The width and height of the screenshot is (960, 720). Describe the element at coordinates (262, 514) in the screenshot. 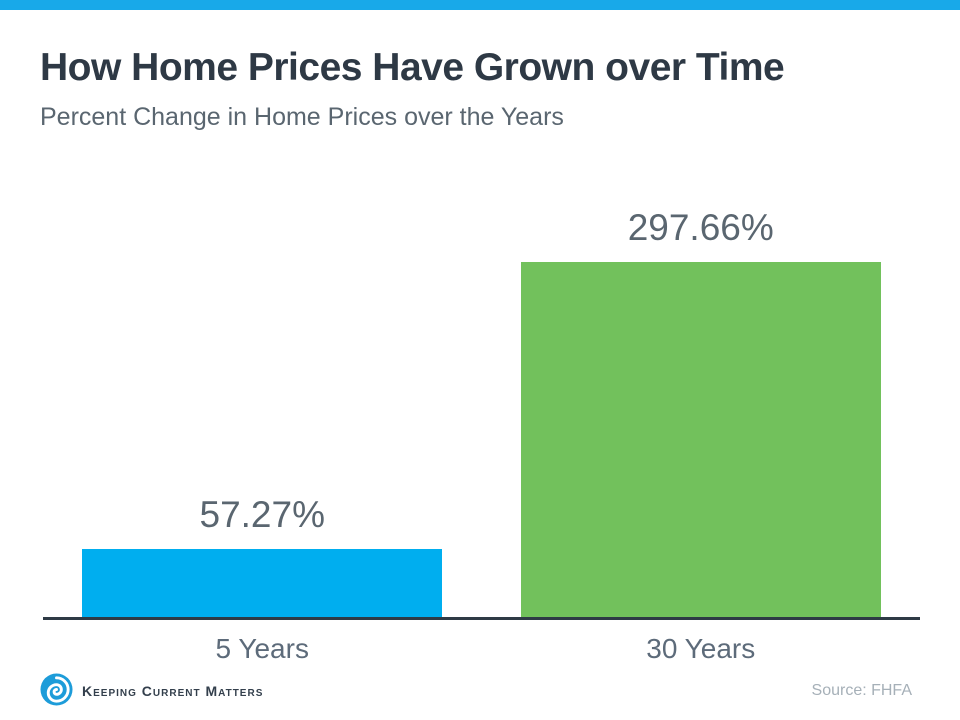

I see `bar-value-label-5-years: 57.27%` at that location.